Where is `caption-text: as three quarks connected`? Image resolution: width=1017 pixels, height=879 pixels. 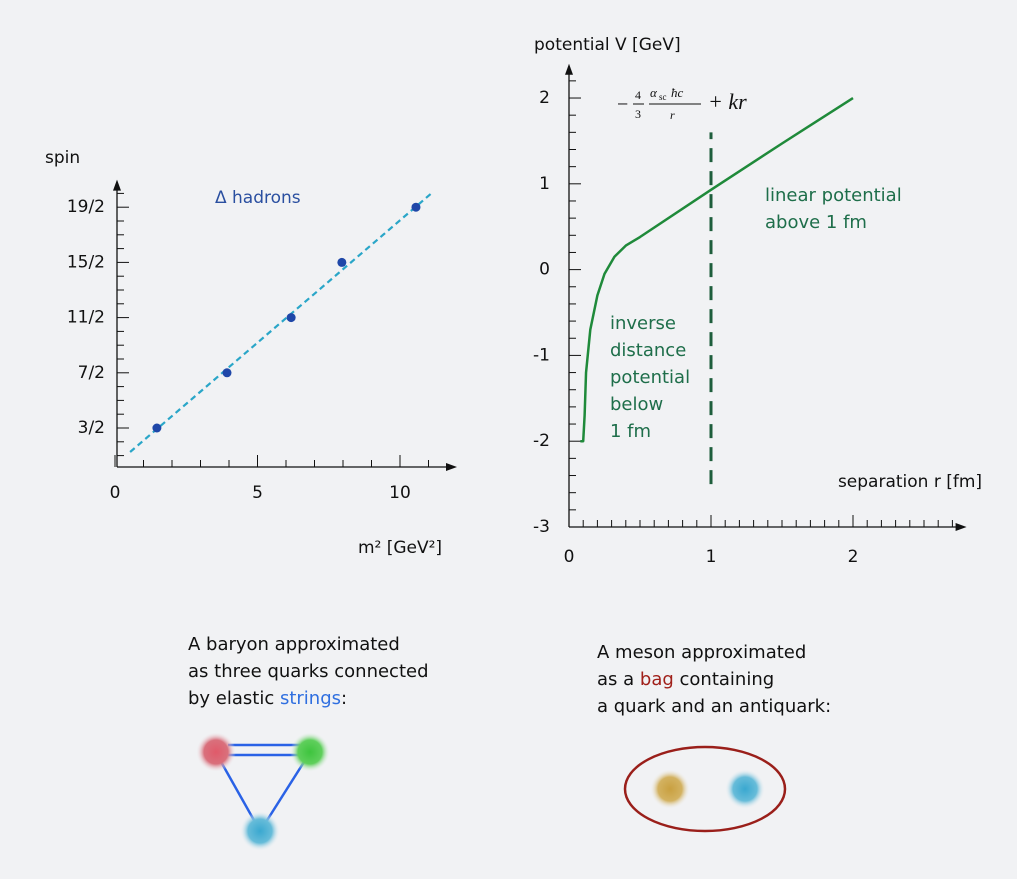 caption-text: as three quarks connected is located at coordinates (308, 671).